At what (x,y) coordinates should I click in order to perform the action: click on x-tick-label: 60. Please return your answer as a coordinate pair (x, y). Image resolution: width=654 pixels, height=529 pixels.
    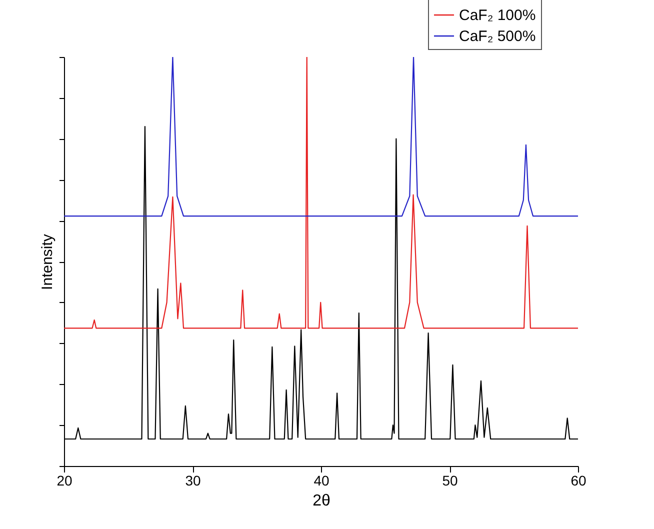
    Looking at the image, I should click on (578, 480).